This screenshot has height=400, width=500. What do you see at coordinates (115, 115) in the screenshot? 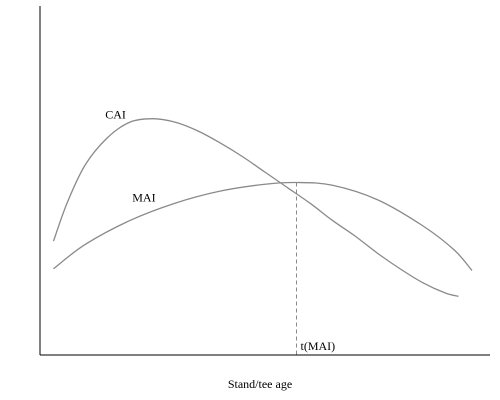
I see `cai-series-label: CAI` at bounding box center [115, 115].